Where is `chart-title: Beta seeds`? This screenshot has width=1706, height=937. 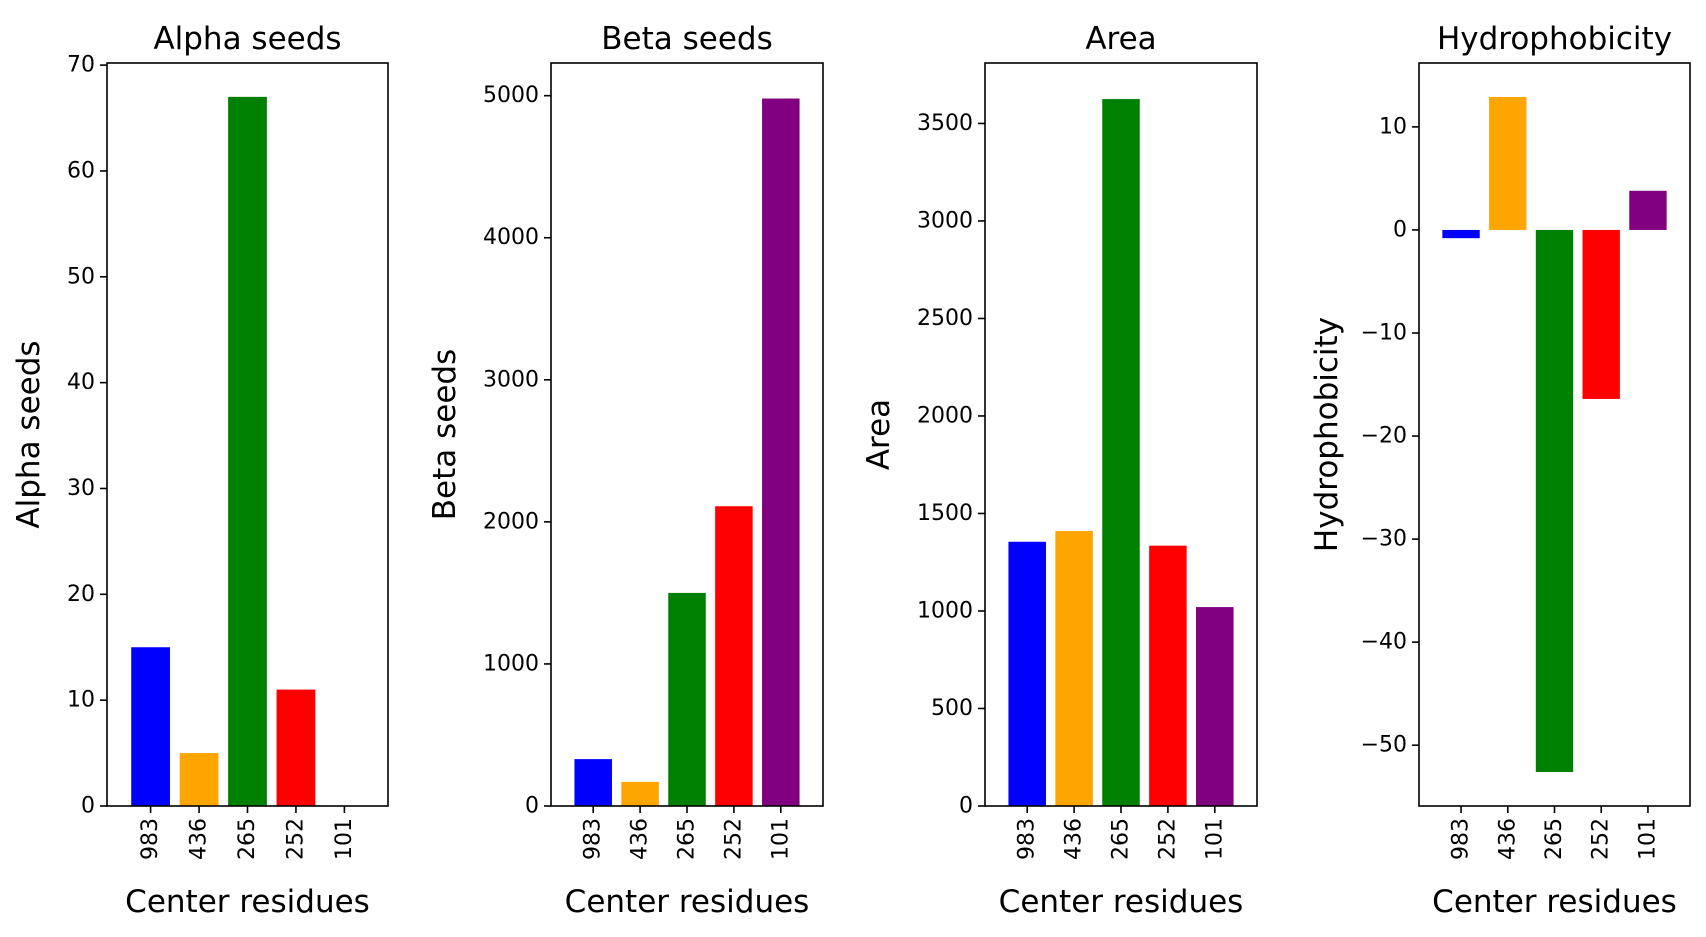 chart-title: Beta seeds is located at coordinates (686, 39).